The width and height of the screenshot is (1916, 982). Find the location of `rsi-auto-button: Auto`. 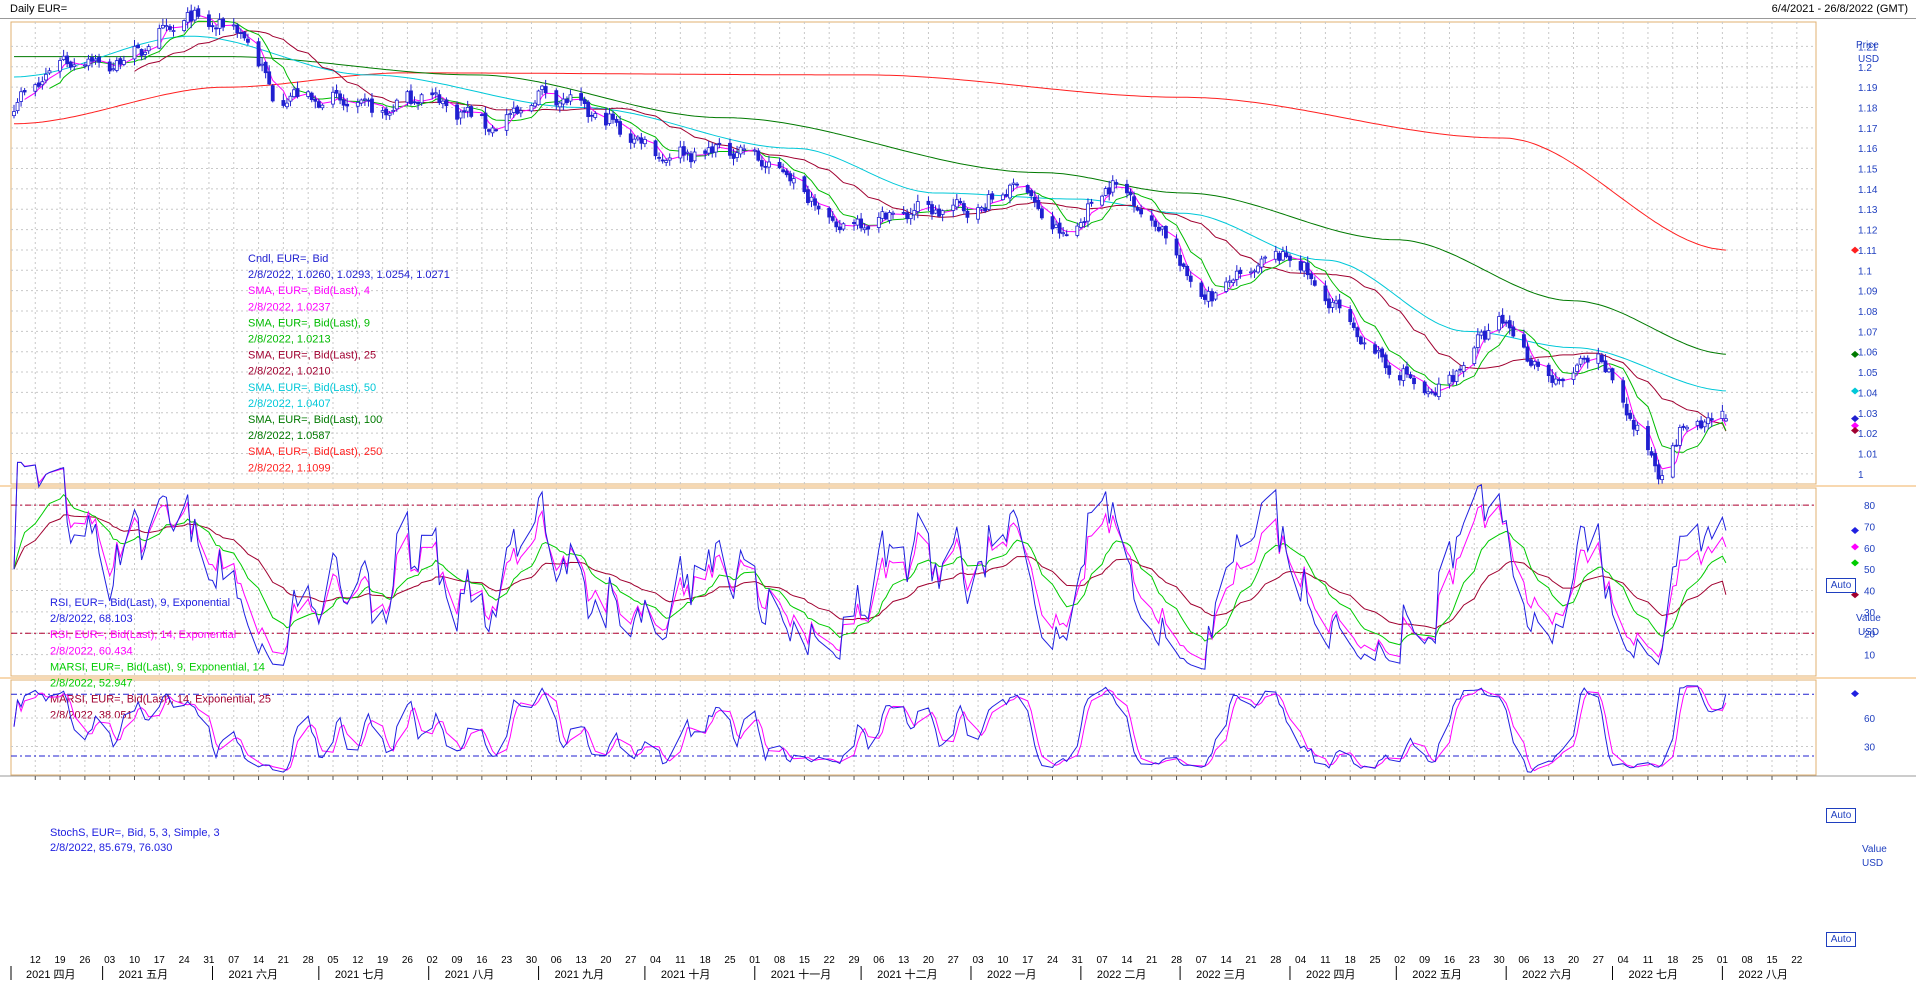

rsi-auto-button: Auto is located at coordinates (1841, 815).